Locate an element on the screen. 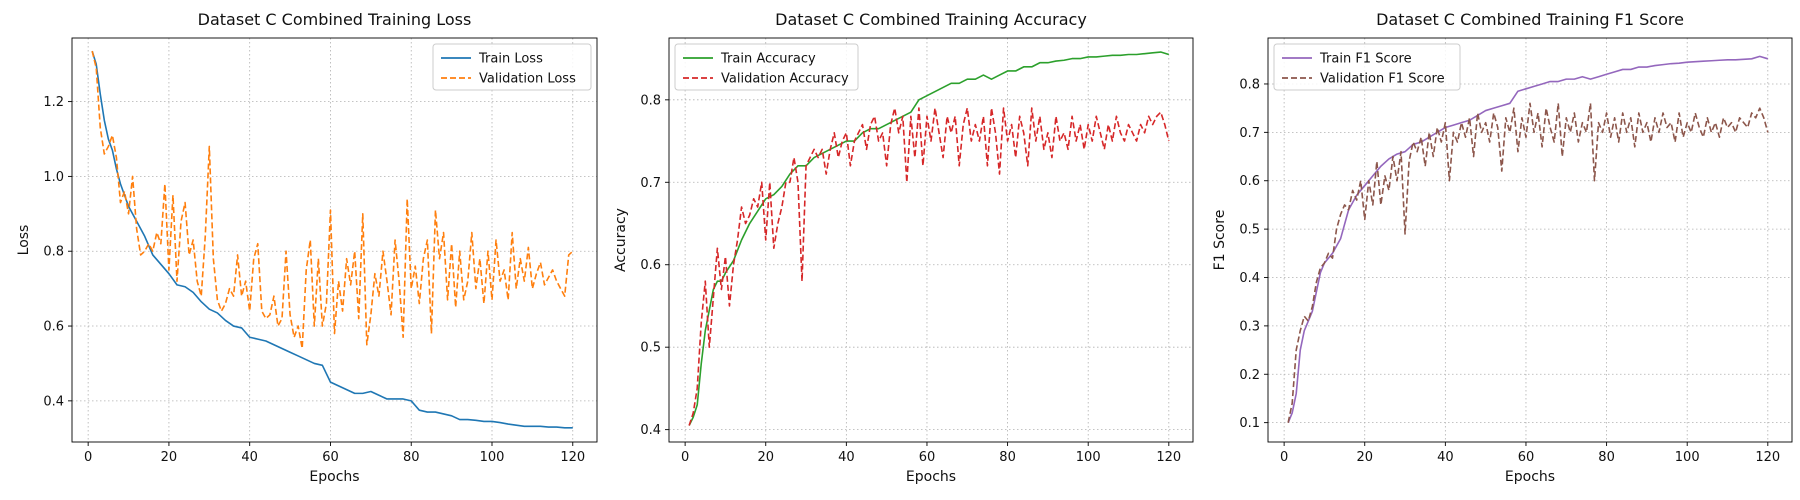  legend-label: Train Loss is located at coordinates (510, 59).